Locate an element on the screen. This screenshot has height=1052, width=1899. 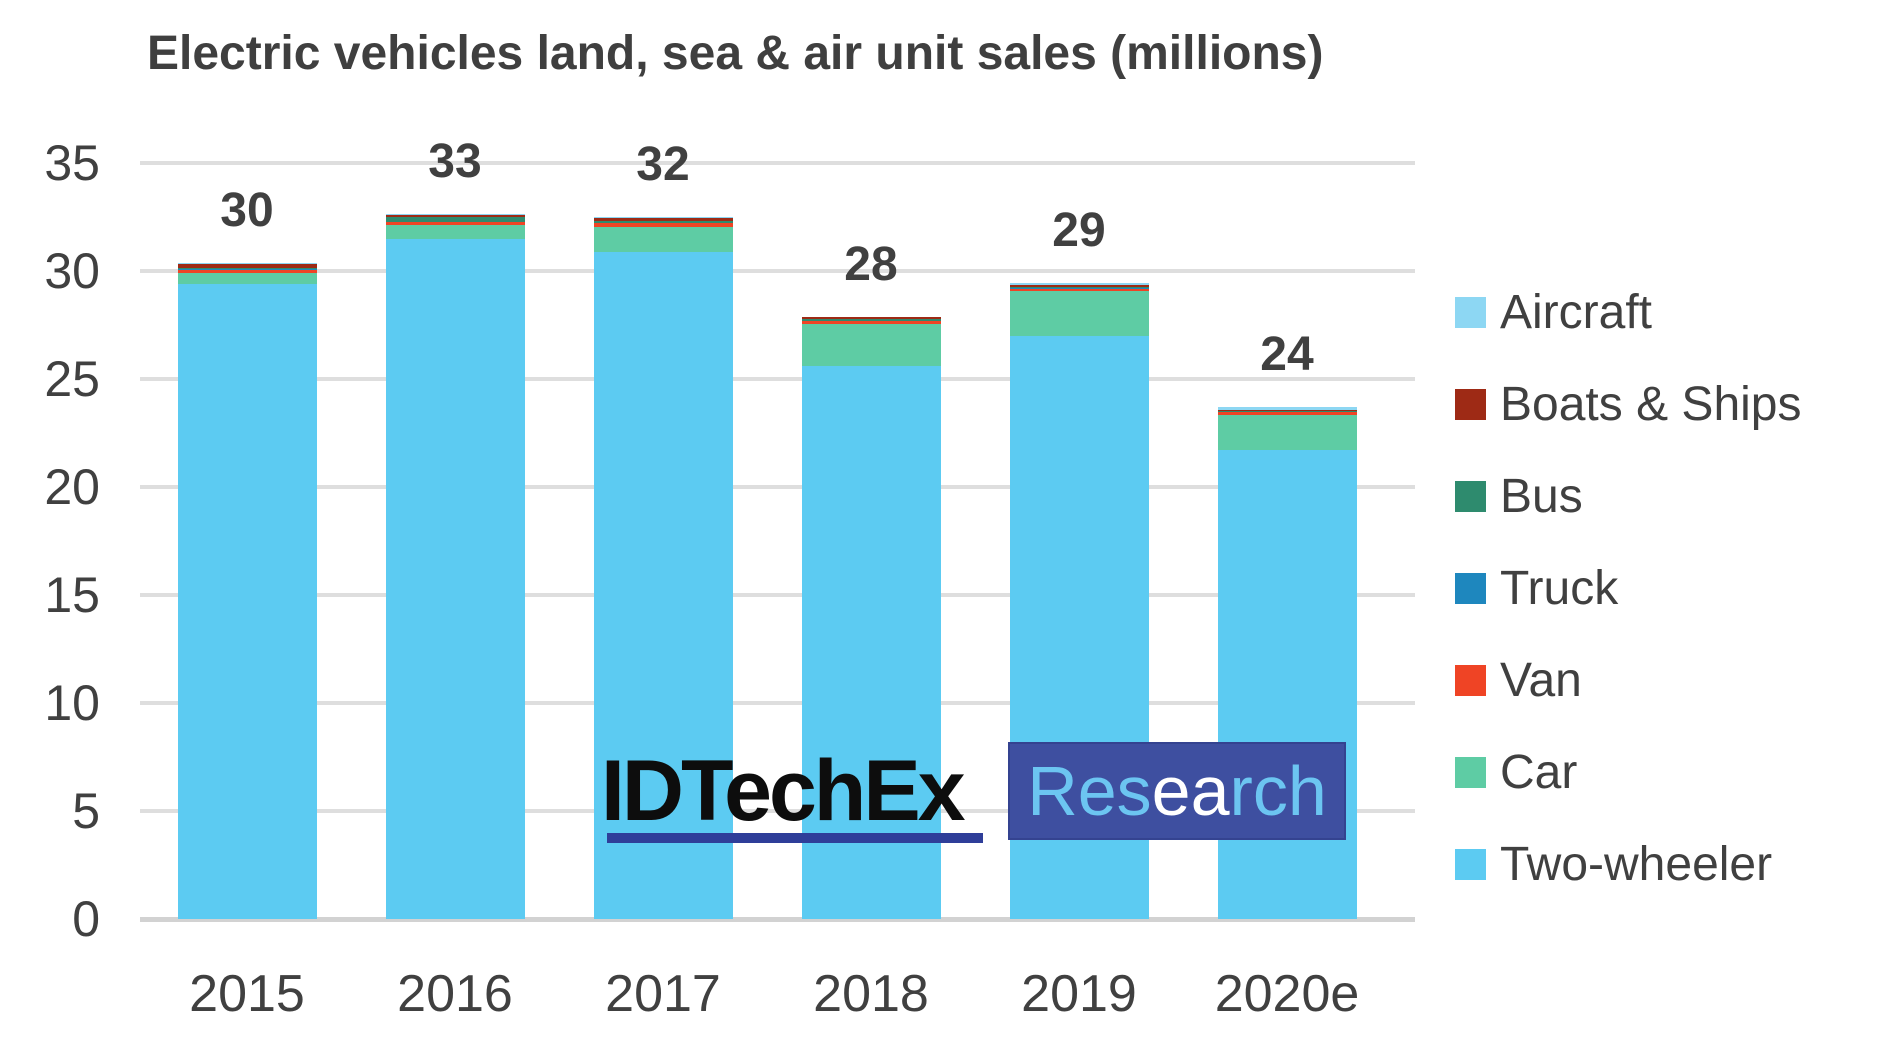
legend-label: Bus is located at coordinates (1541, 496).